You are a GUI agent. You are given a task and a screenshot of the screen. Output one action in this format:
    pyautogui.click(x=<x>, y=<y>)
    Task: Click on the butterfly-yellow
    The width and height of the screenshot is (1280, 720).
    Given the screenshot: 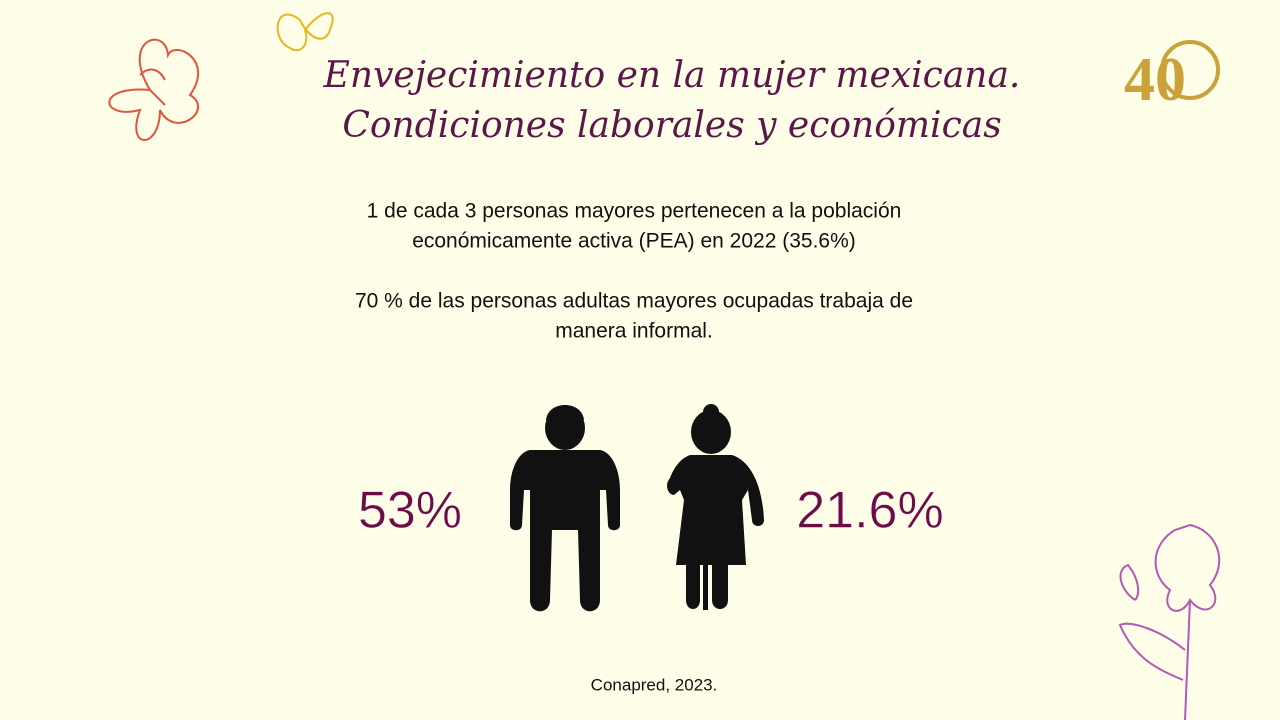 What is the action you would take?
    pyautogui.click(x=305, y=32)
    